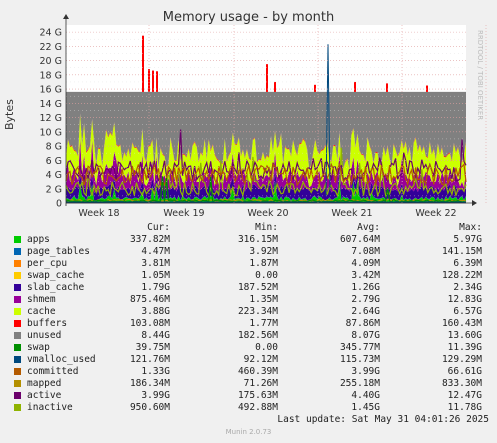 The height and width of the screenshot is (443, 497). Describe the element at coordinates (155, 263) in the screenshot. I see `legend-cur: 3.81M` at that location.